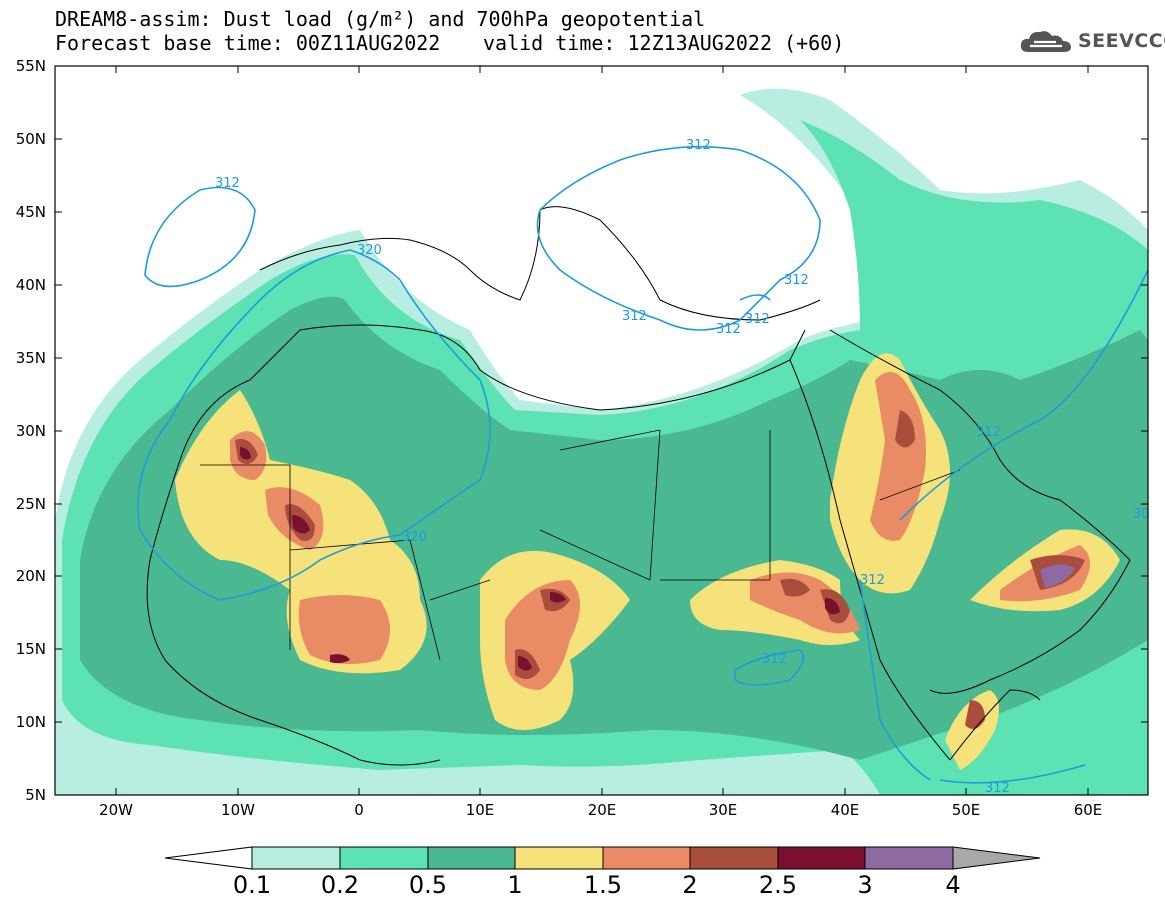  I want to click on lon-label: 20E, so click(602, 810).